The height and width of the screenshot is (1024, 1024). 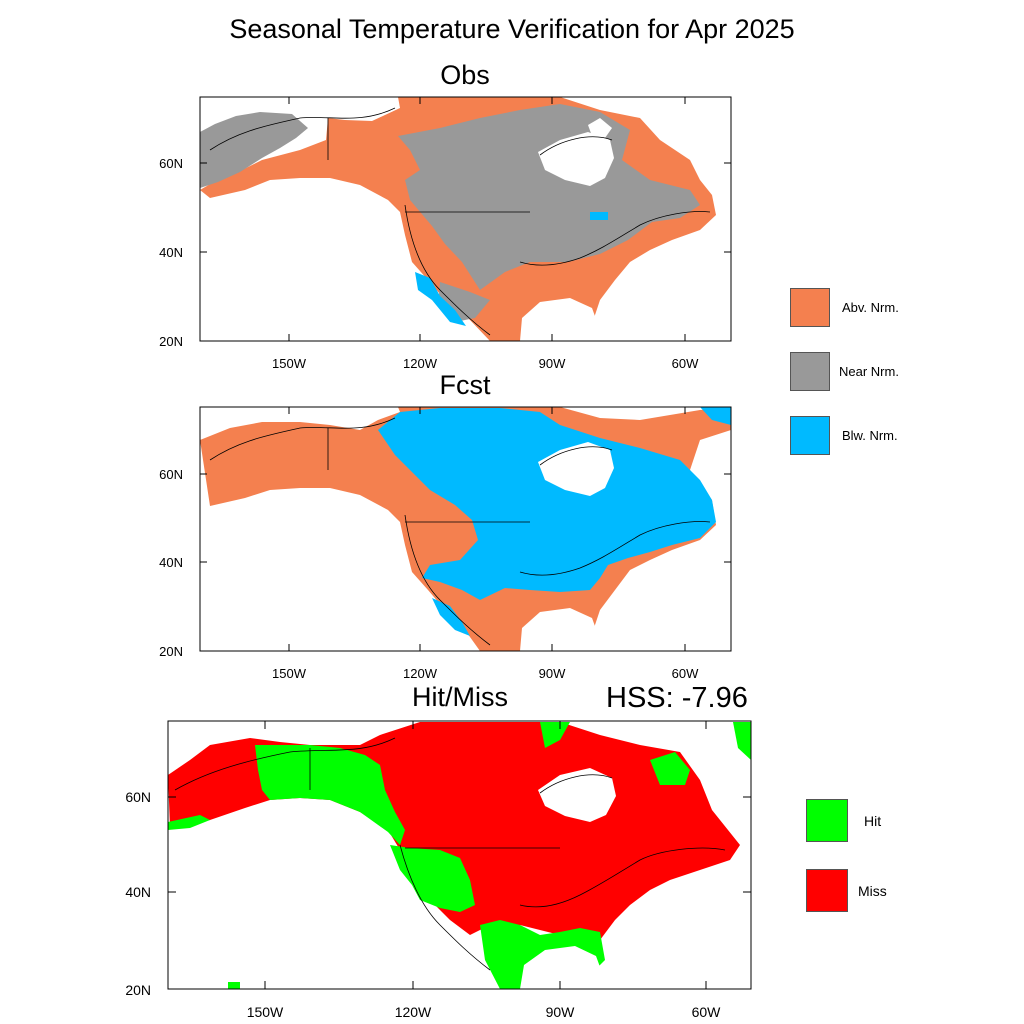 What do you see at coordinates (460, 697) in the screenshot?
I see `hitmiss-panel-title: Hit/Miss` at bounding box center [460, 697].